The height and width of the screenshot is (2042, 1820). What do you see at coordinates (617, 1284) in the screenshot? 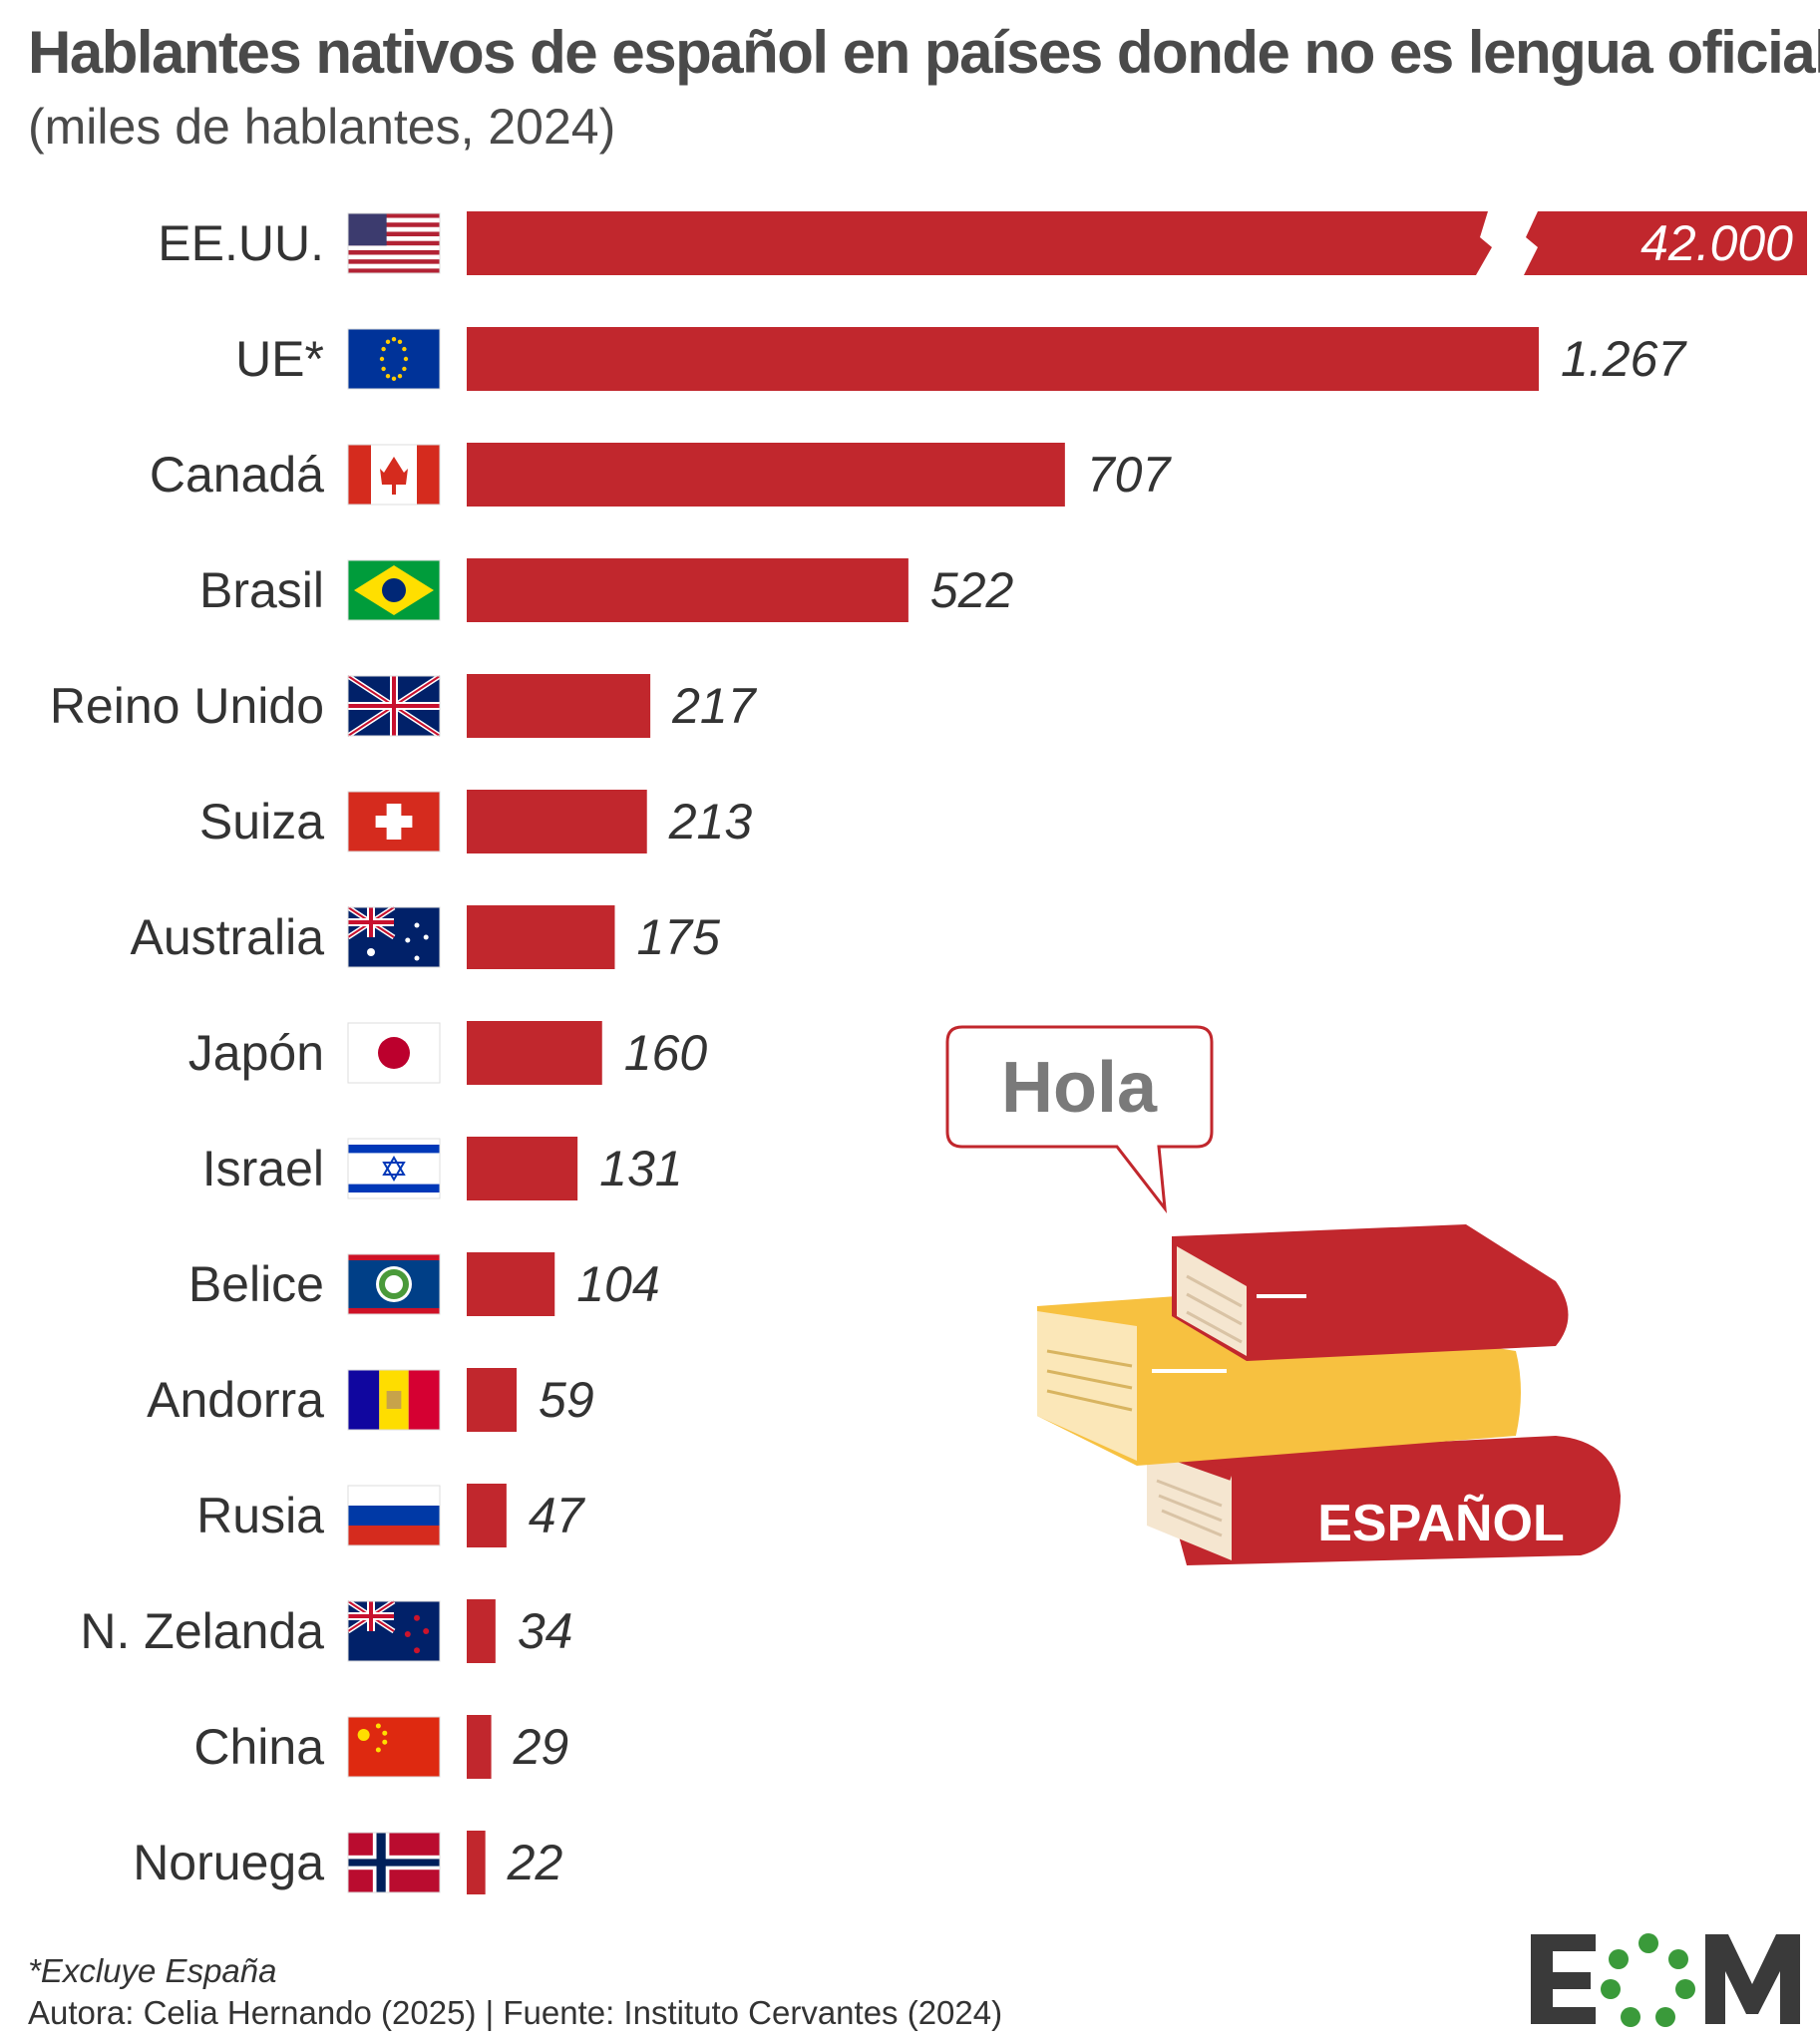
I see `value-label: 104` at bounding box center [617, 1284].